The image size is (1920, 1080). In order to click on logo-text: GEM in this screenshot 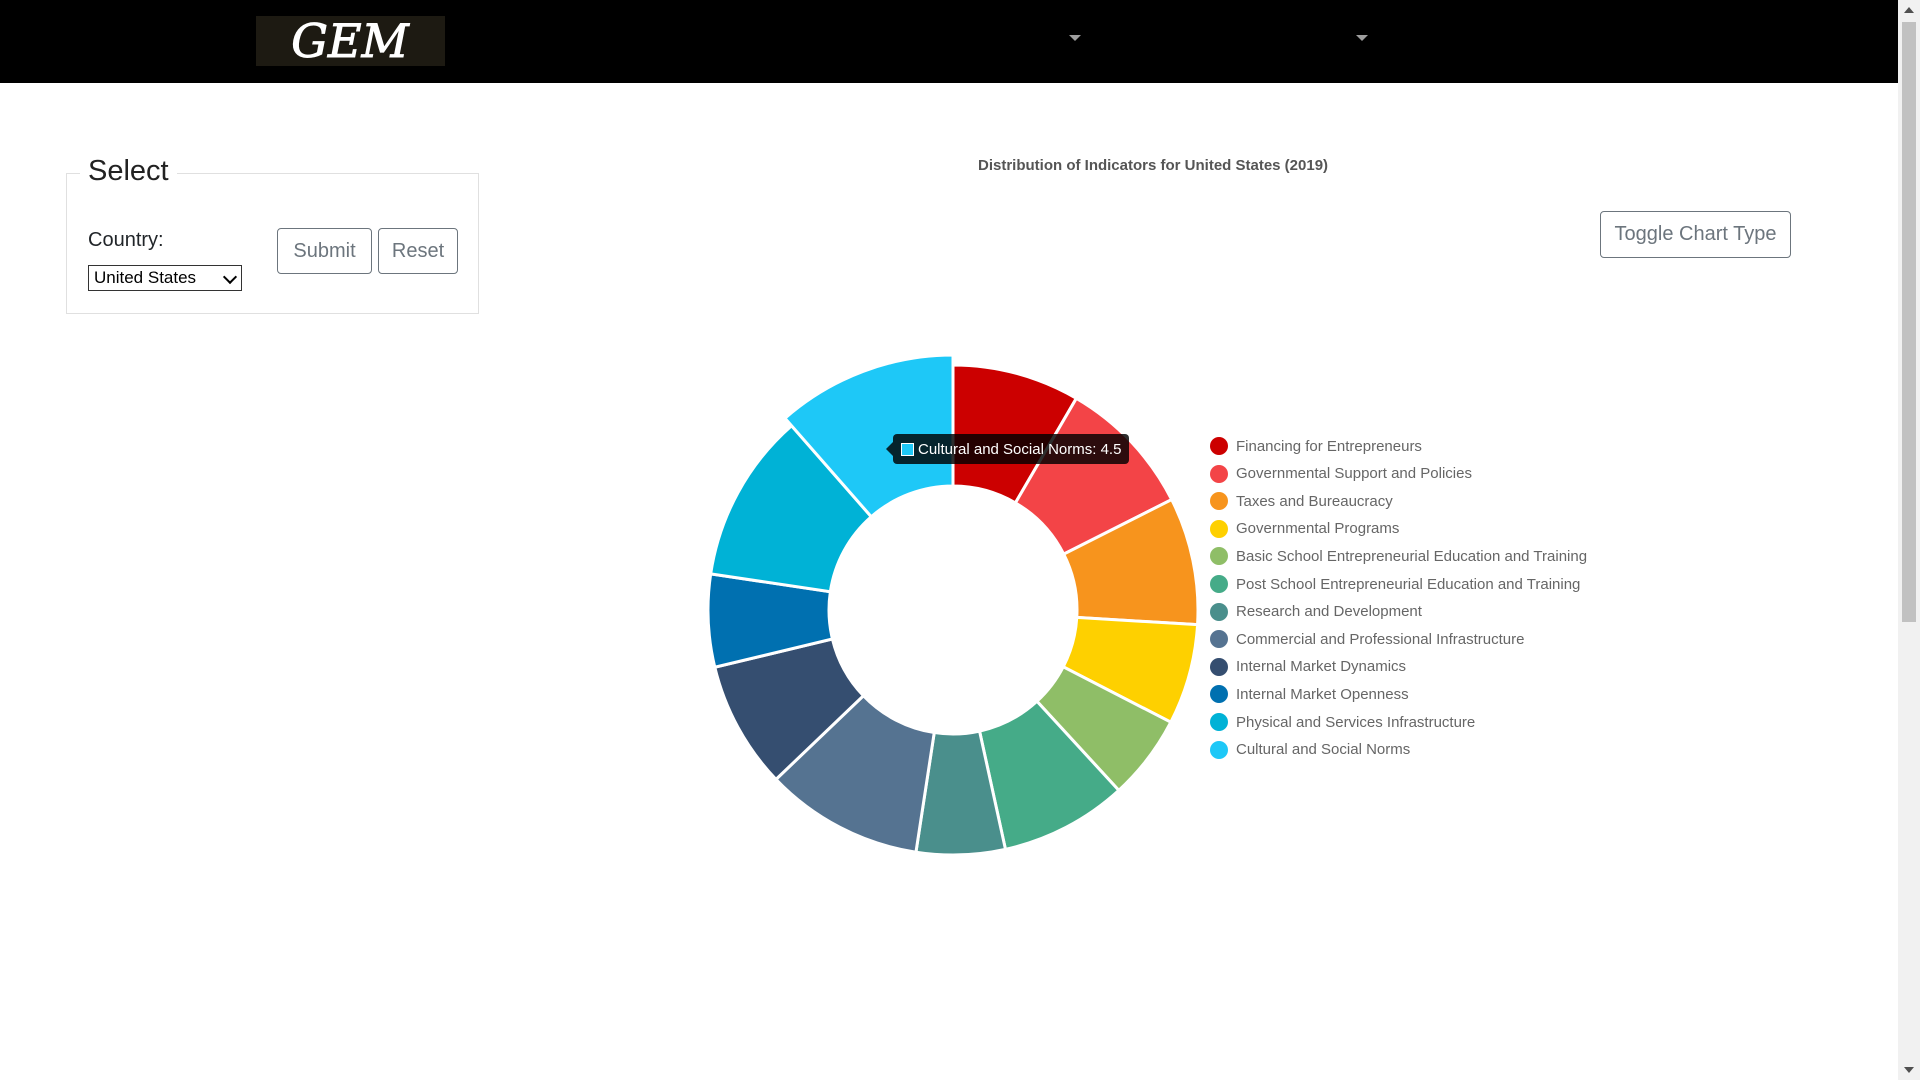, I will do `click(350, 41)`.